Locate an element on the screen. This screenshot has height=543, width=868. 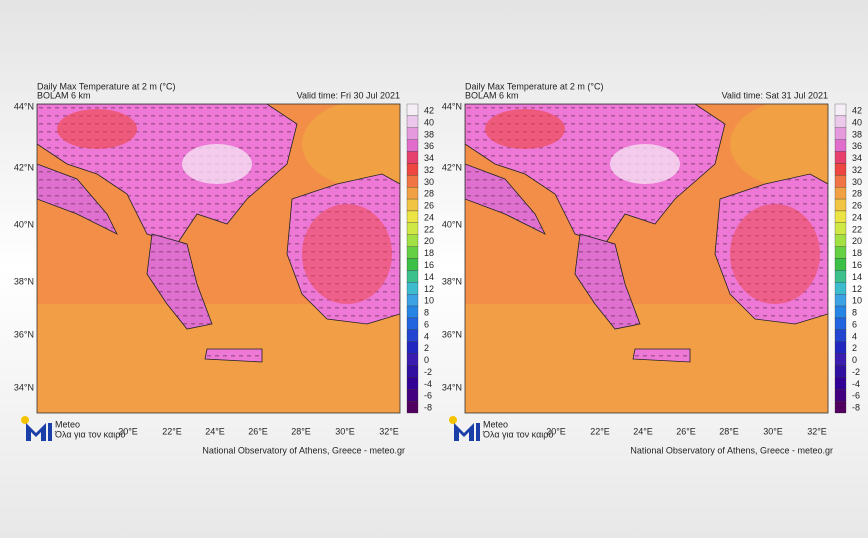
colorbar-label: 4 is located at coordinates (854, 336).